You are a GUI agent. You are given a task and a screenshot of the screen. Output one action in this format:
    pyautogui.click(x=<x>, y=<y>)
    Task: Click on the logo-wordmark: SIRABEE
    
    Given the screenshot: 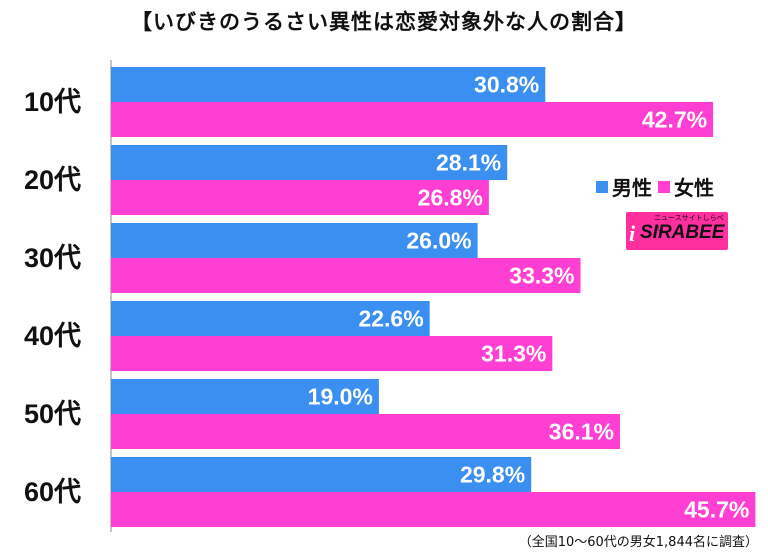 What is the action you would take?
    pyautogui.click(x=682, y=232)
    